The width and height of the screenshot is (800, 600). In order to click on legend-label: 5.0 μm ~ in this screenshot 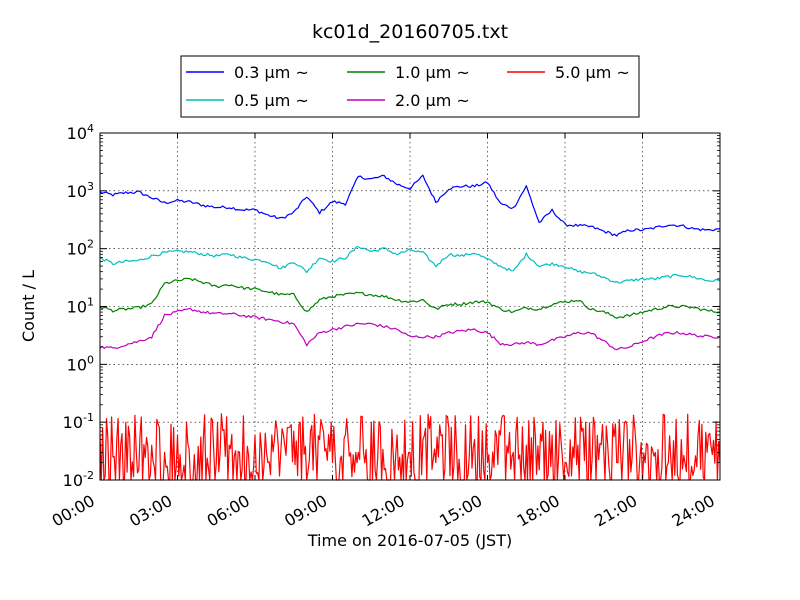, I will do `click(592, 72)`.